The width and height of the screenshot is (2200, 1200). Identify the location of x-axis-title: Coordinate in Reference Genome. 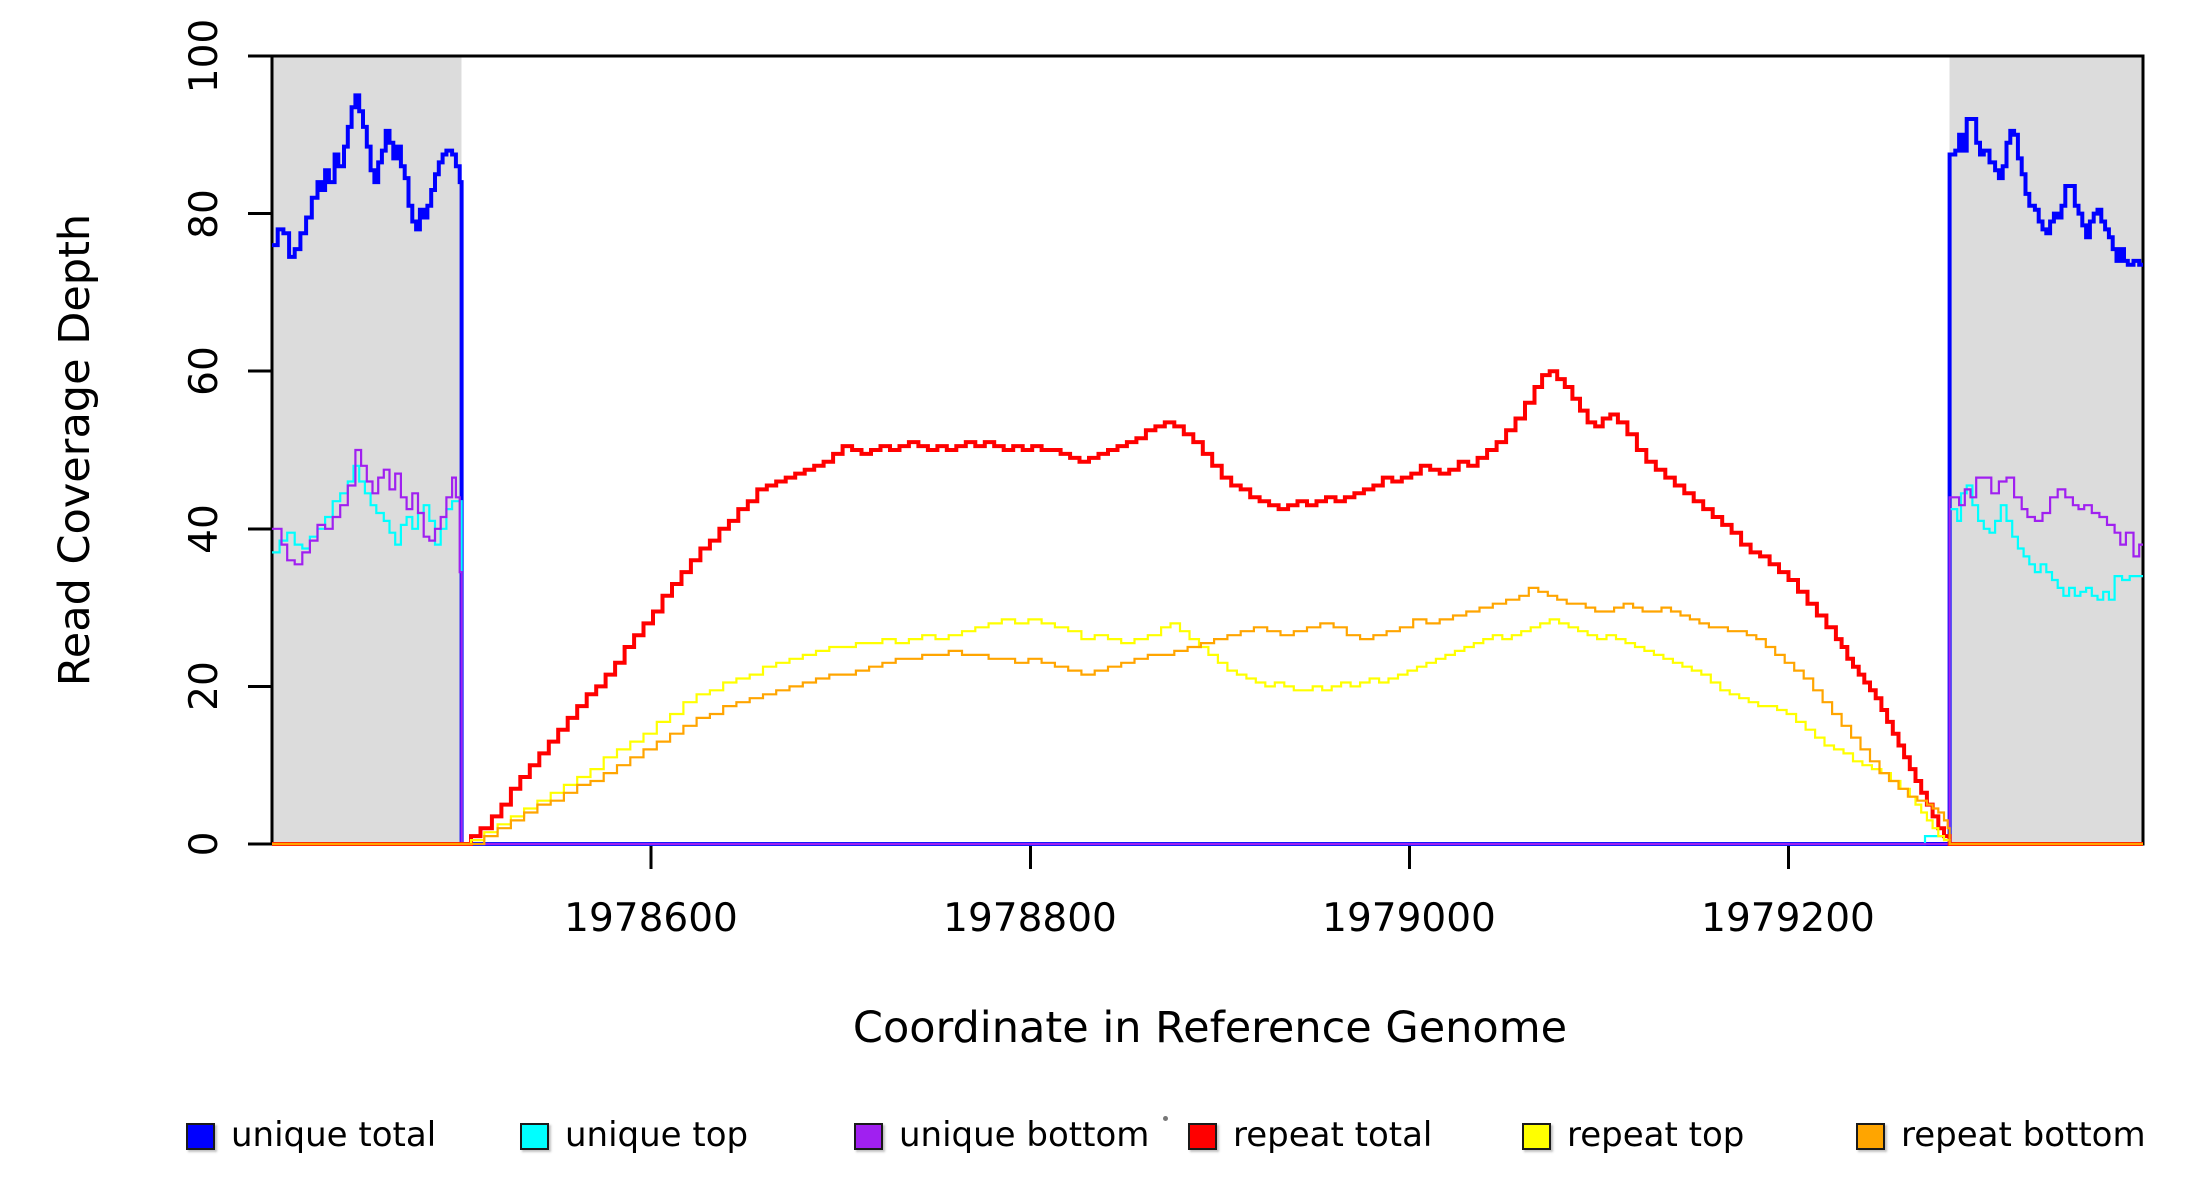
(1210, 1028).